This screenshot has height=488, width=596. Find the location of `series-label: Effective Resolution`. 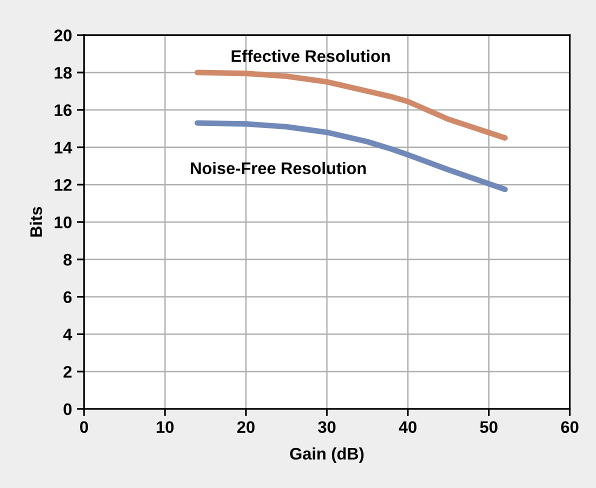

series-label: Effective Resolution is located at coordinates (311, 56).